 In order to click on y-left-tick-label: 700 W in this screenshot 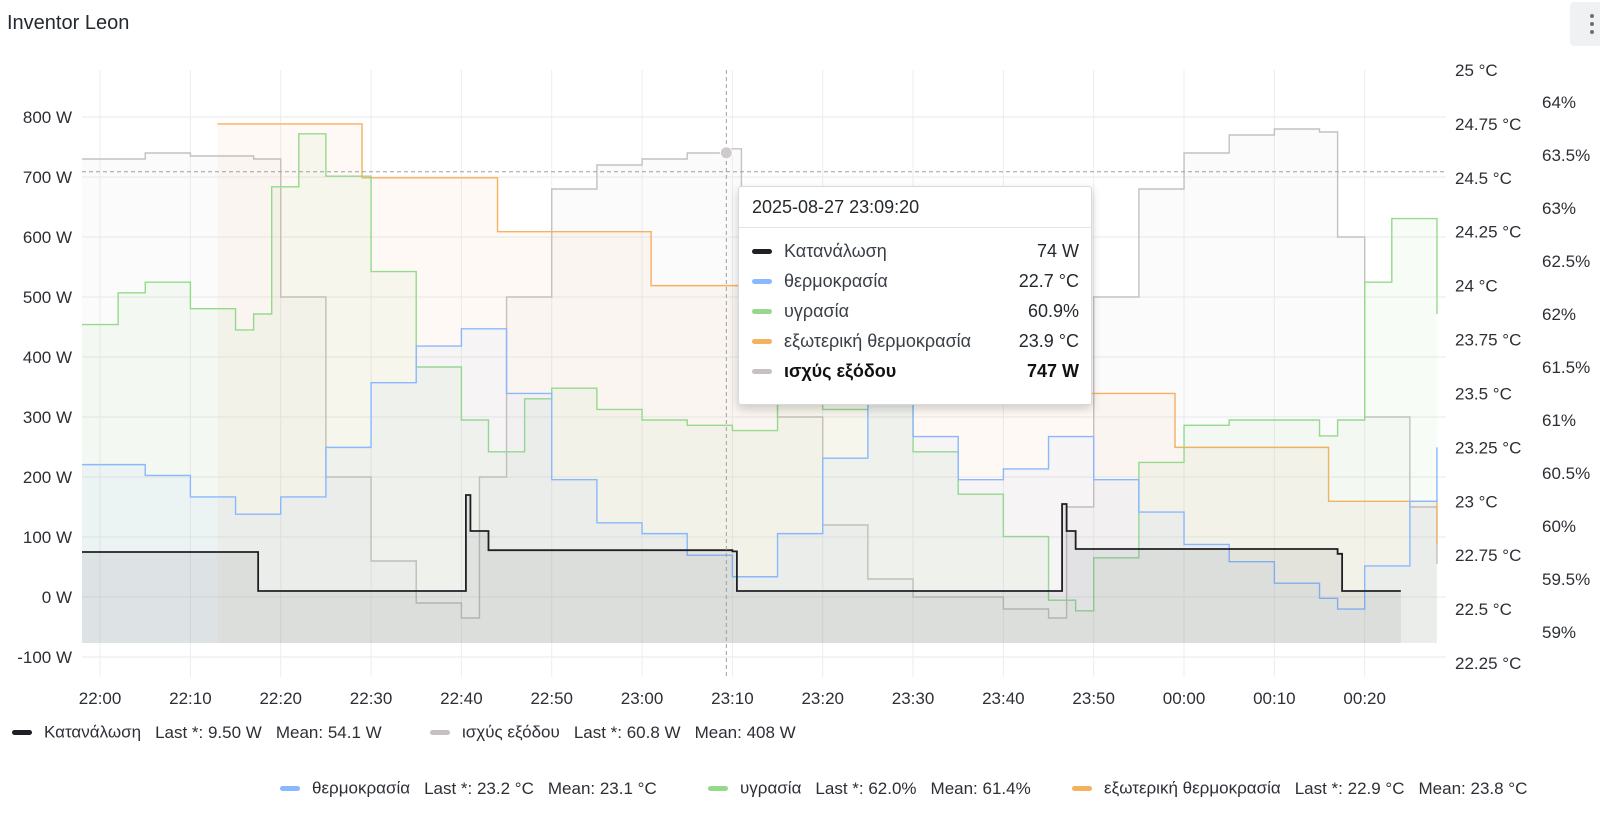, I will do `click(47, 177)`.